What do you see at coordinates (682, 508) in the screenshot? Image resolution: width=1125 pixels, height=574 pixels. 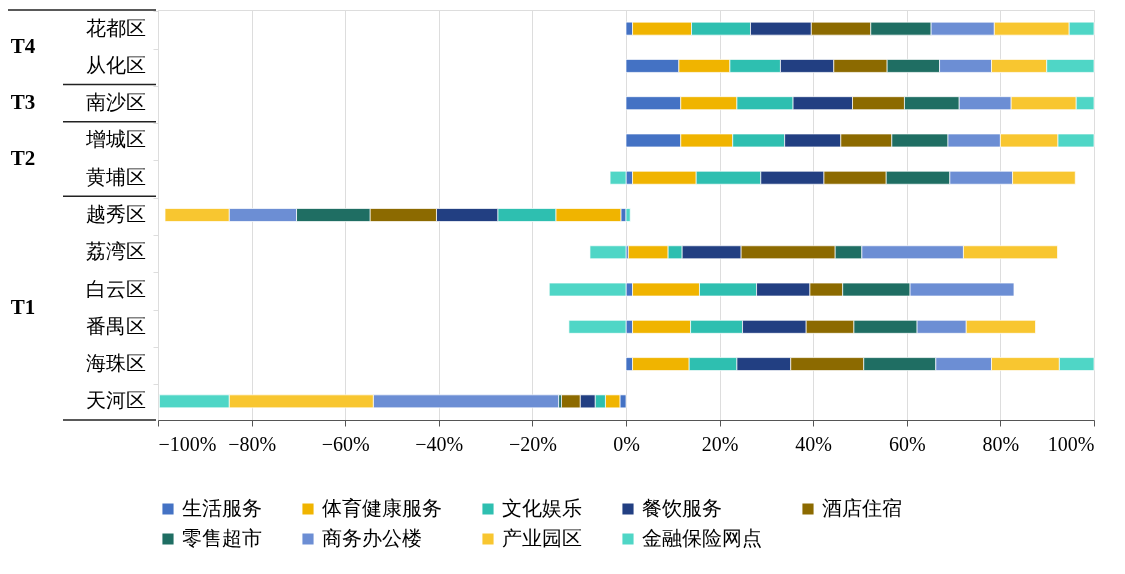 I see `legend-label: 餐饮服务` at bounding box center [682, 508].